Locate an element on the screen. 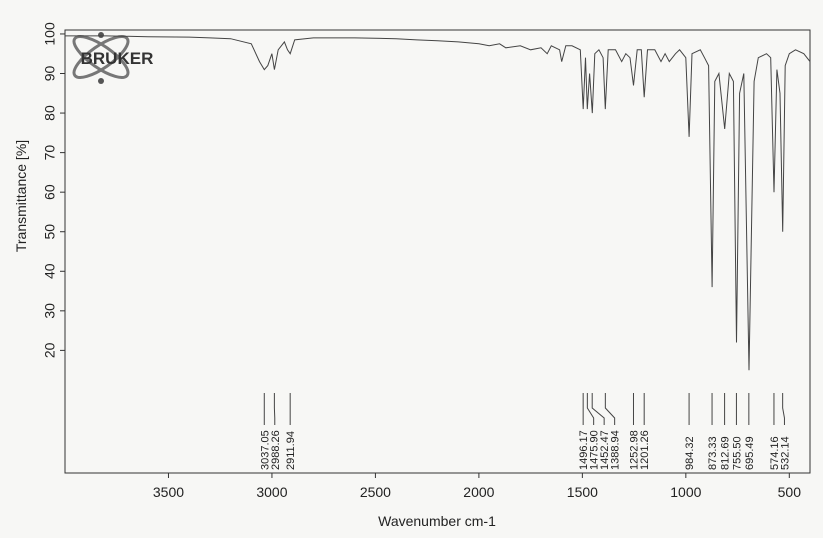 This screenshot has width=823, height=538. x-tick-label: 1500 is located at coordinates (582, 492).